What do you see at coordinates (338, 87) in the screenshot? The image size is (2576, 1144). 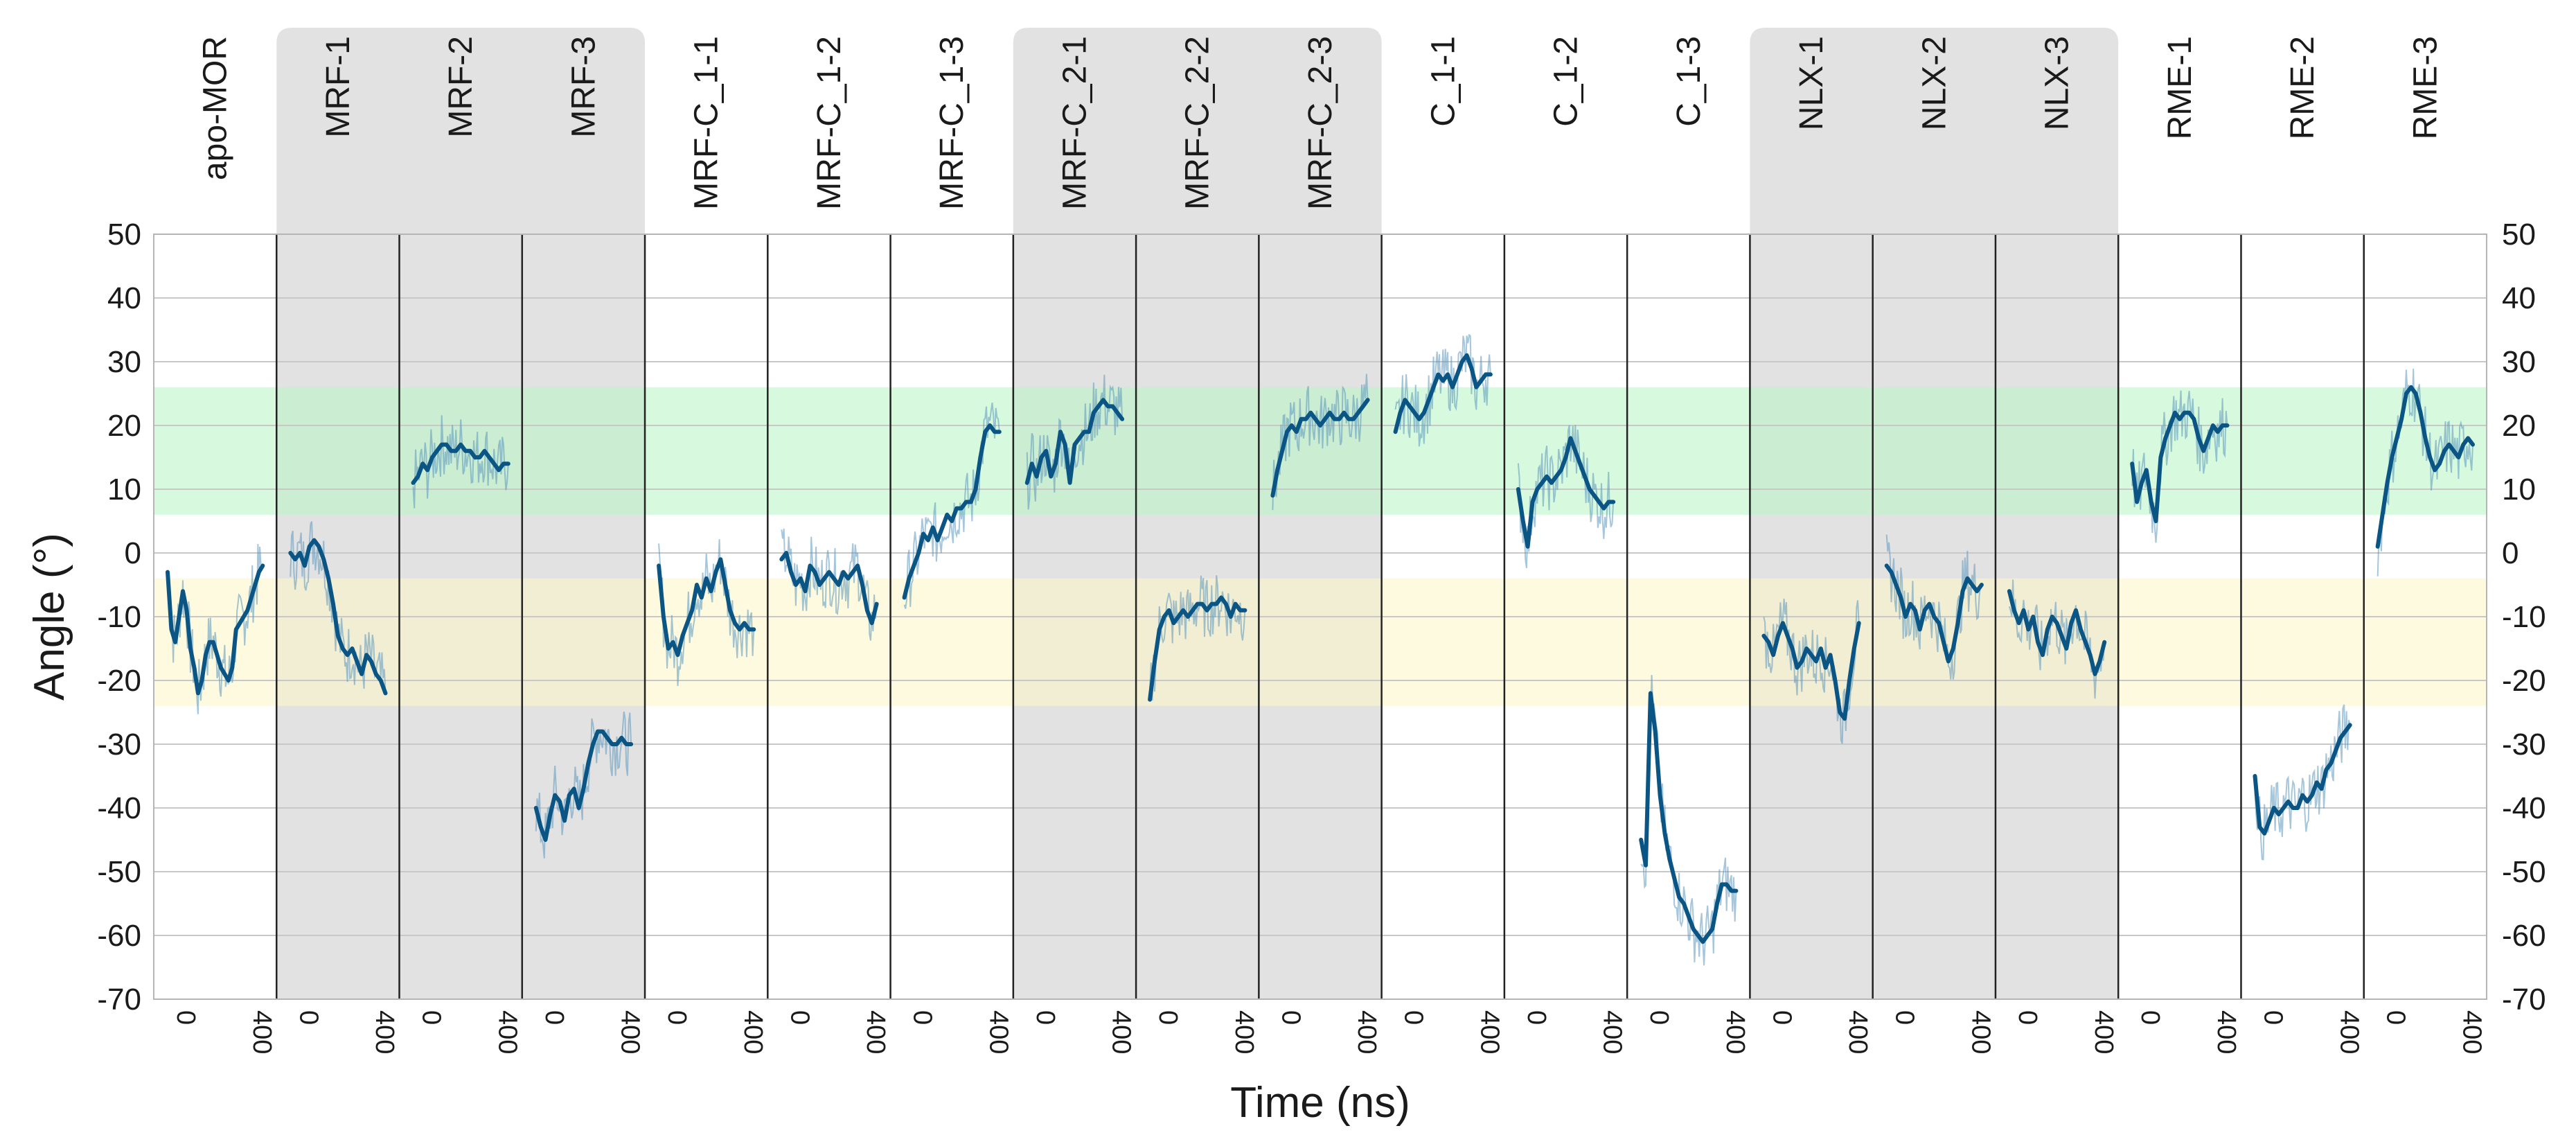 I see `panel-label: MRF-1` at bounding box center [338, 87].